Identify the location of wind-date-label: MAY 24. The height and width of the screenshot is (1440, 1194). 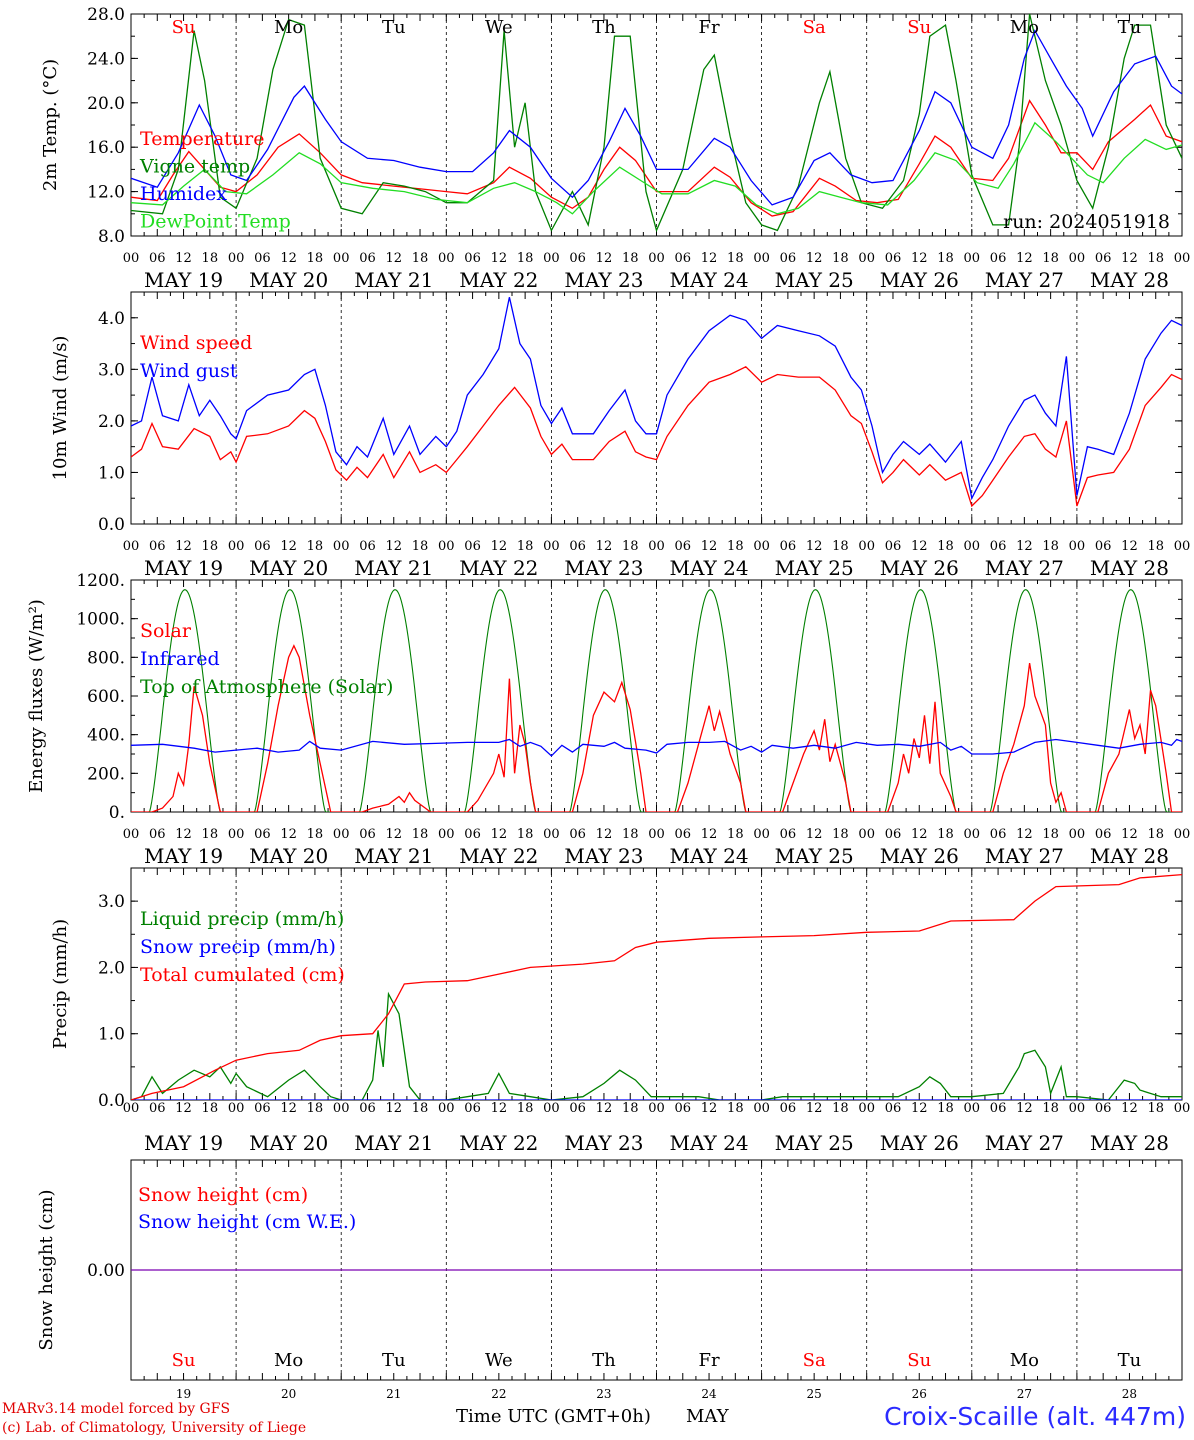
(708, 568).